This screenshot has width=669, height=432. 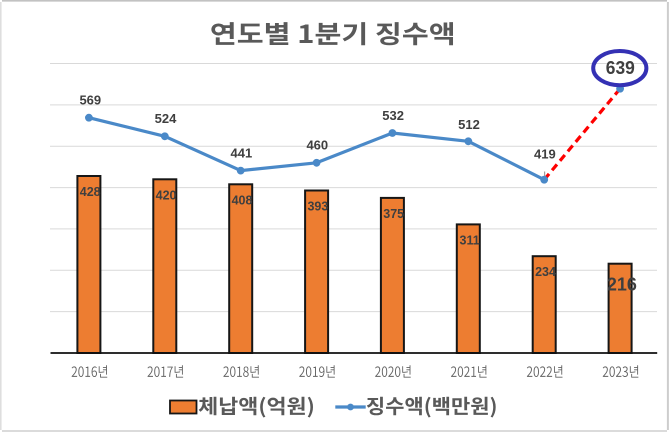 What do you see at coordinates (545, 153) in the screenshot?
I see `svg-text: 419` at bounding box center [545, 153].